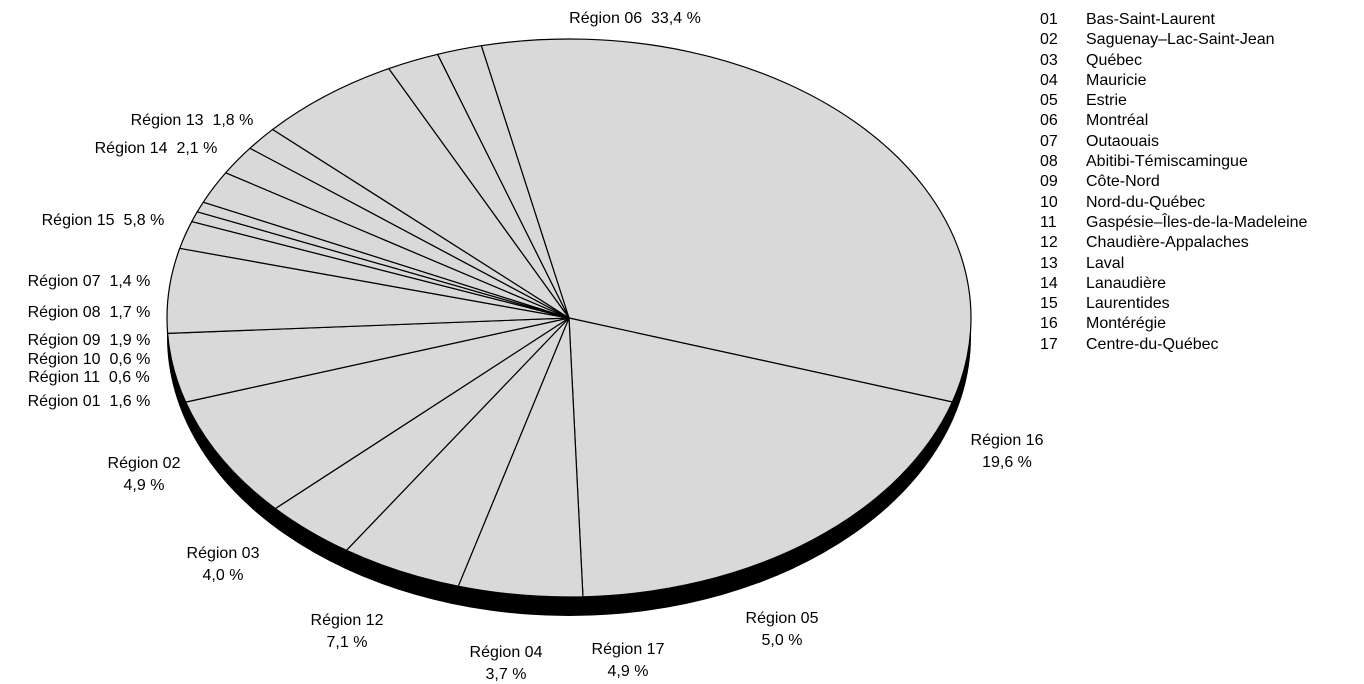  I want to click on legend-code: 12, so click(1049, 243).